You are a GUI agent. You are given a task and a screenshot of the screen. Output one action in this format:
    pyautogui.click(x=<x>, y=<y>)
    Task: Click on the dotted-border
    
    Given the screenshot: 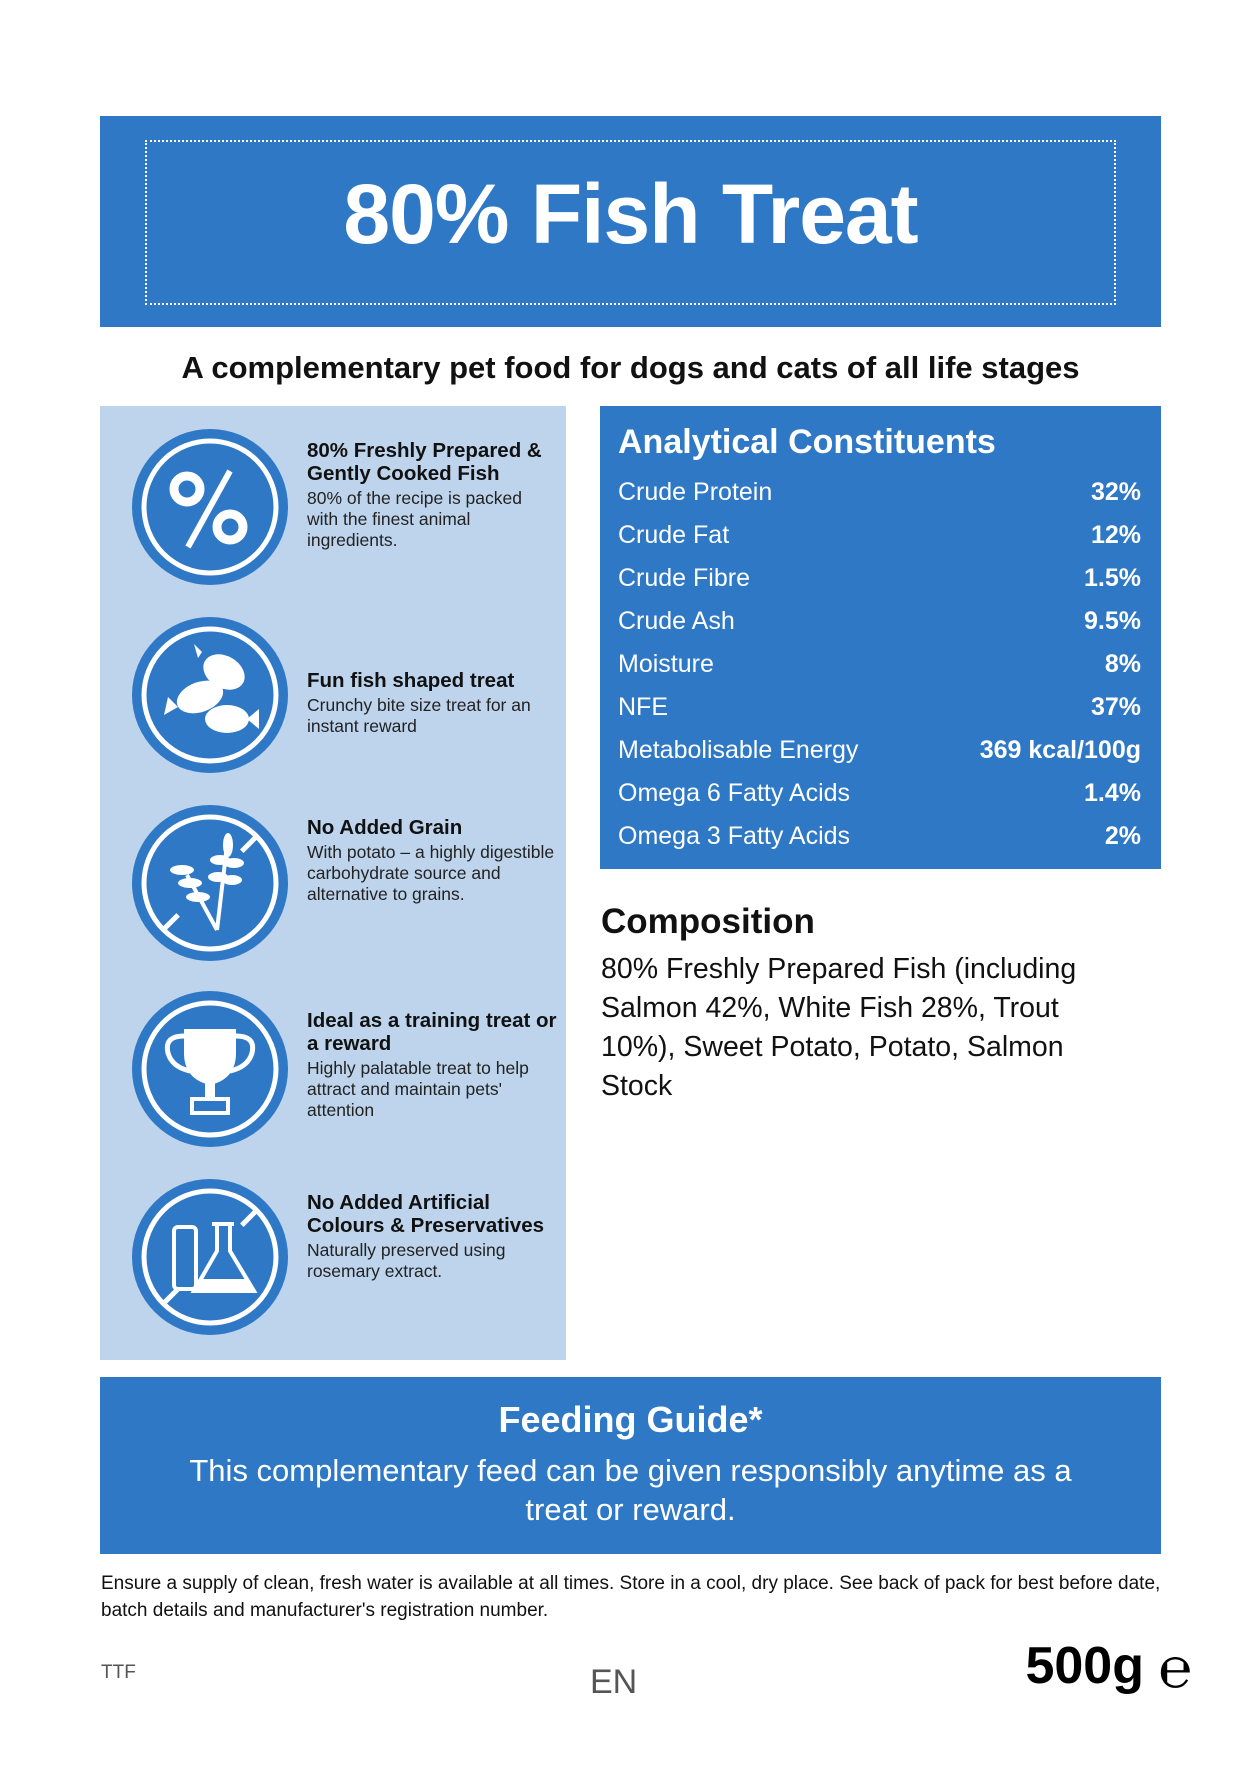 What is the action you would take?
    pyautogui.click(x=630, y=222)
    